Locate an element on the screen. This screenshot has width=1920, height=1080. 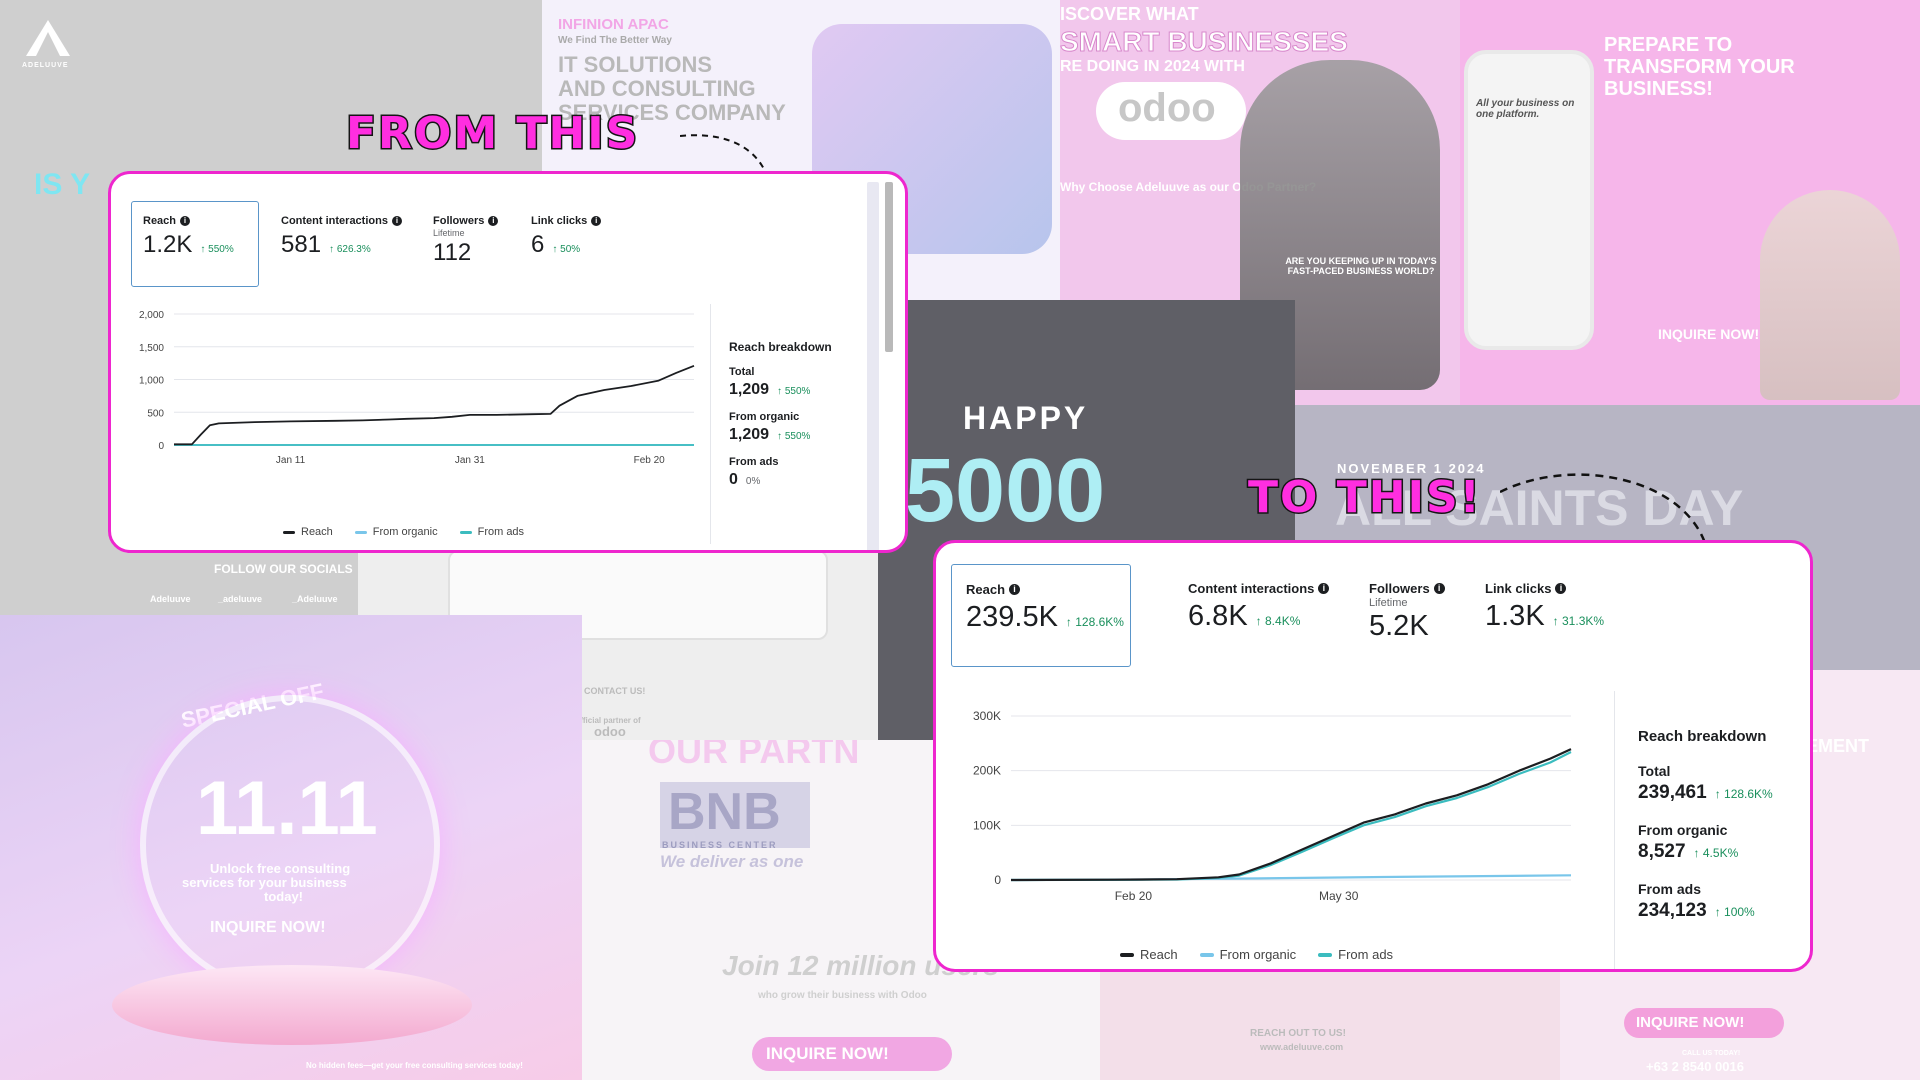
x-tick-label: May 30 is located at coordinates (1339, 896).